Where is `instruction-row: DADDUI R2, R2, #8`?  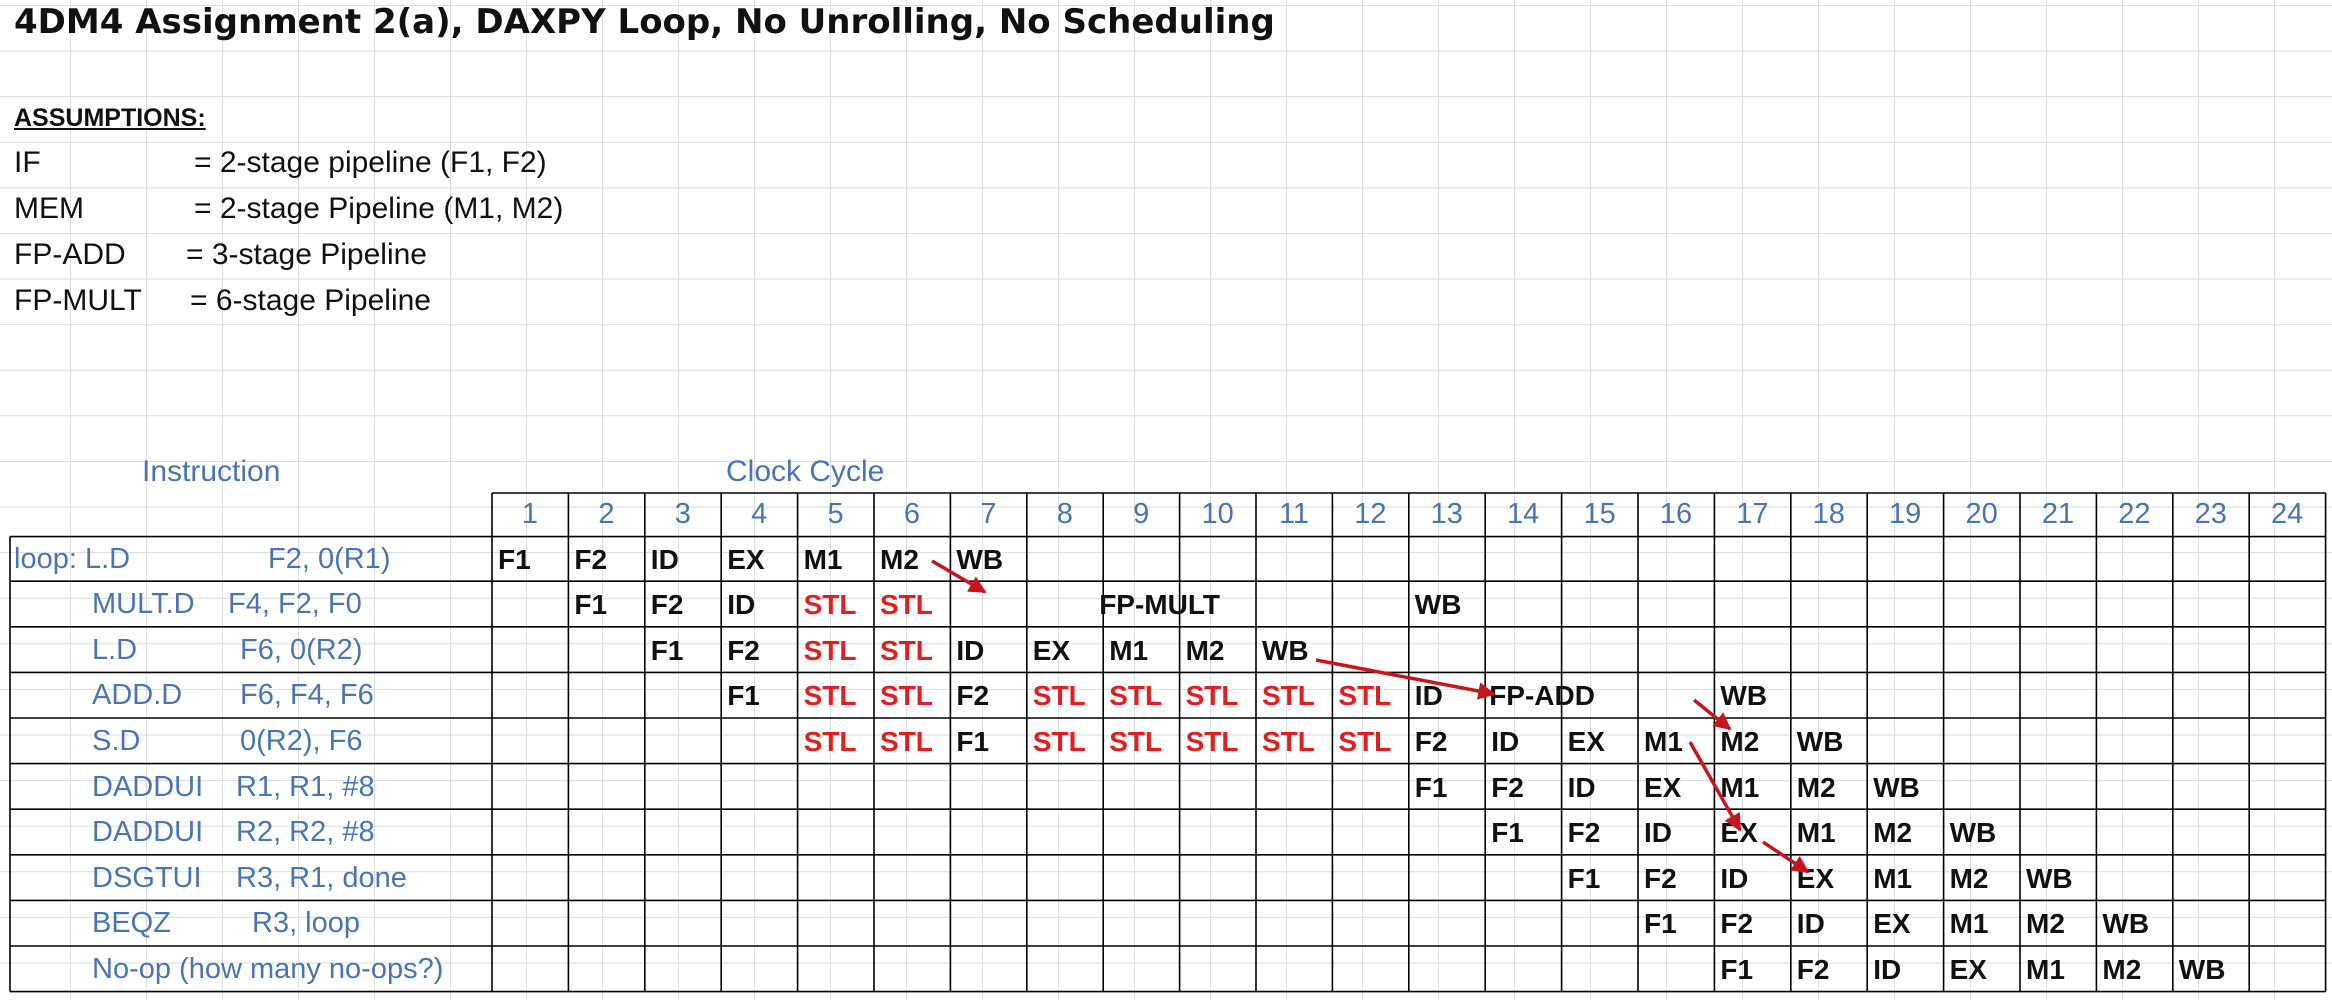 instruction-row: DADDUI R2, R2, #8 is located at coordinates (246, 833).